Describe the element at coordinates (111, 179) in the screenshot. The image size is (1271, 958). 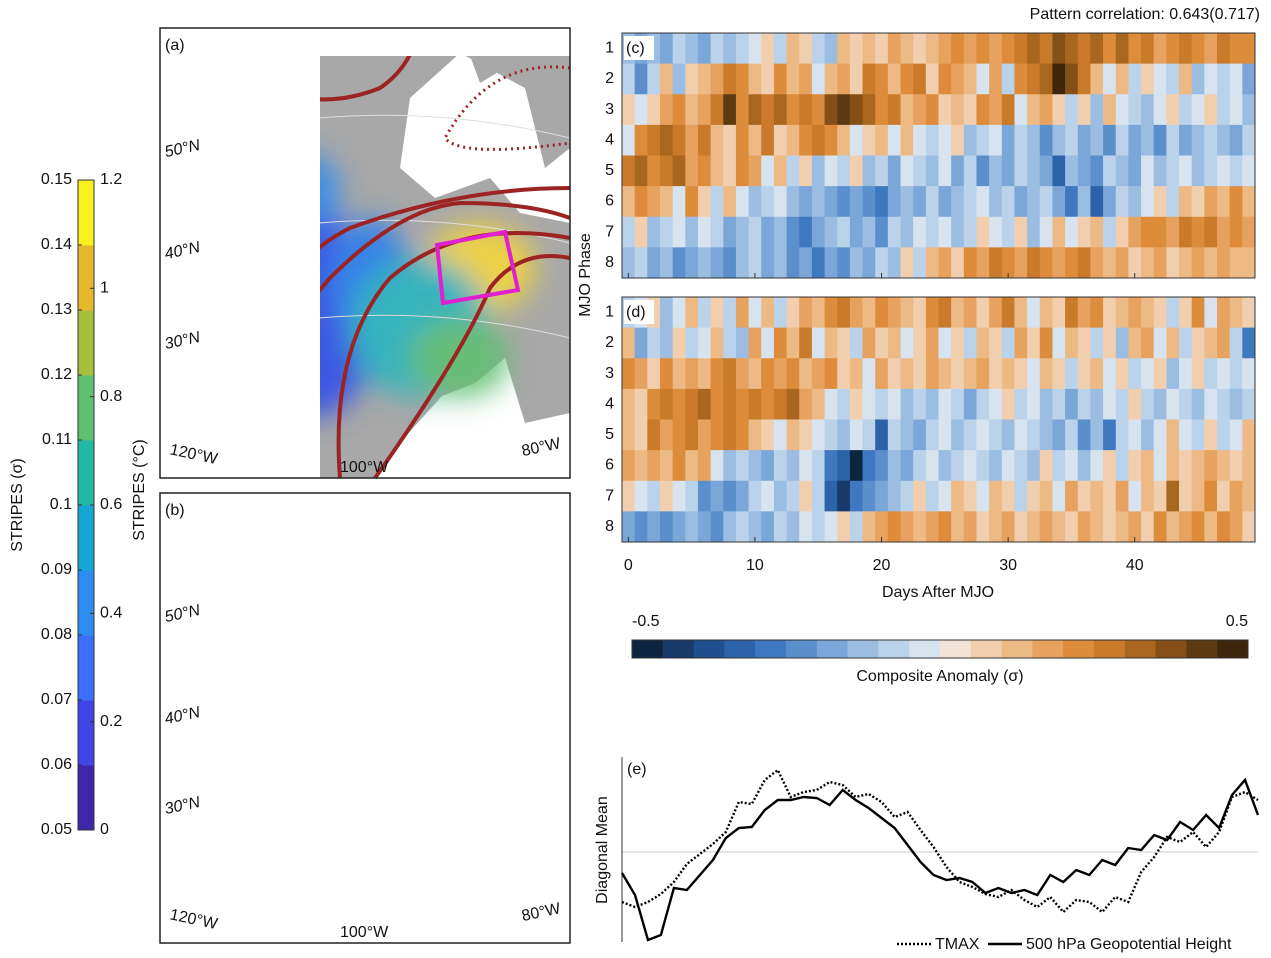
I see `y2-tick-label: 1.2` at that location.